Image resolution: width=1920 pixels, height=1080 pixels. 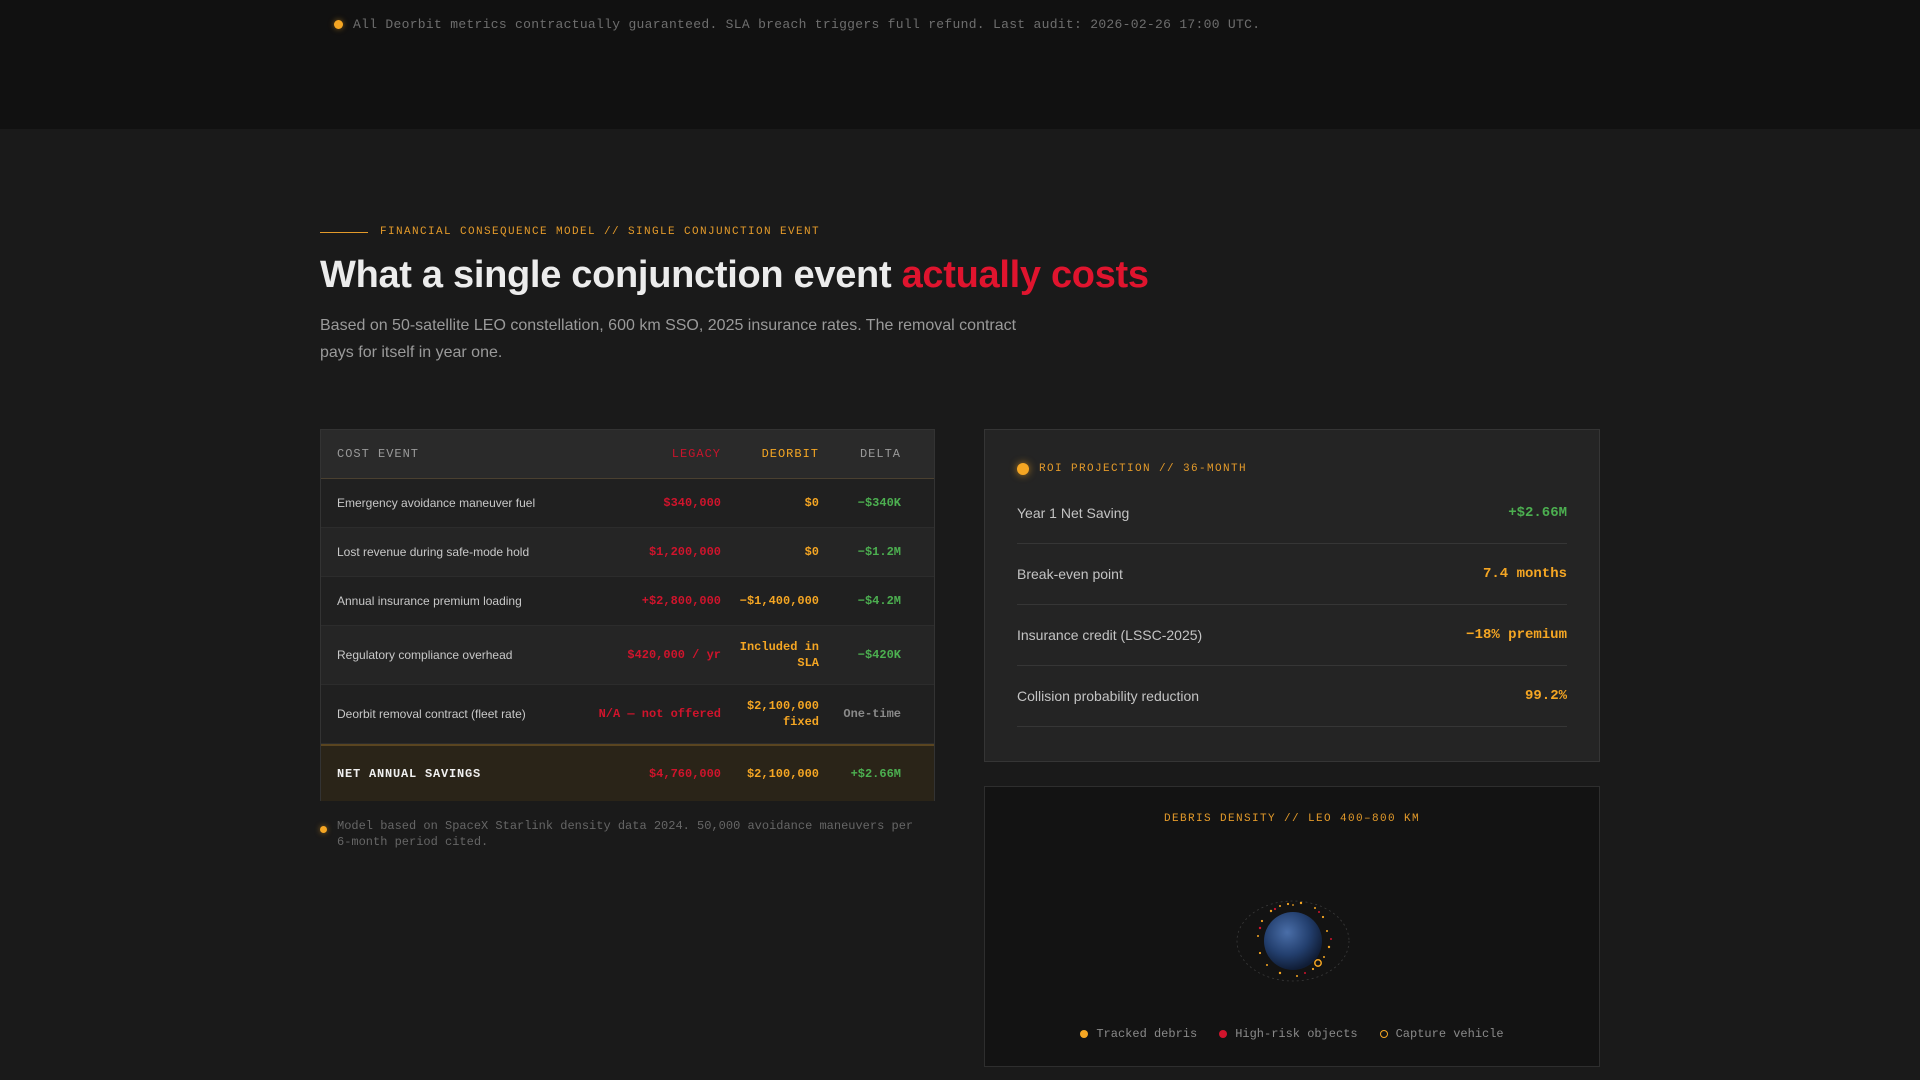 What do you see at coordinates (627, 454) in the screenshot?
I see `table-header: COST EVENT LEGACY DEORBIT DELTA` at bounding box center [627, 454].